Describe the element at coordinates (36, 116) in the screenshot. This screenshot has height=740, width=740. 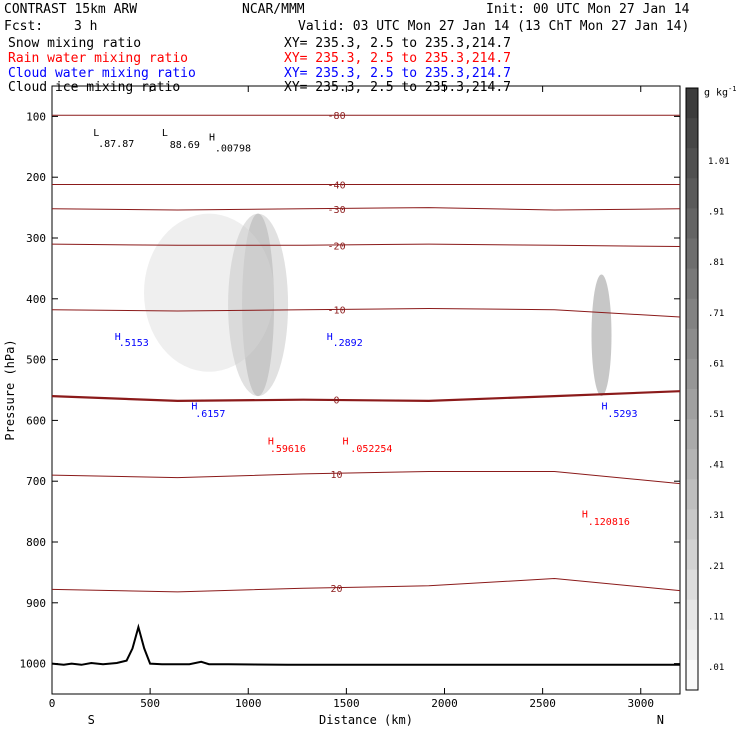
I see `y-tick-label-0: 100` at that location.